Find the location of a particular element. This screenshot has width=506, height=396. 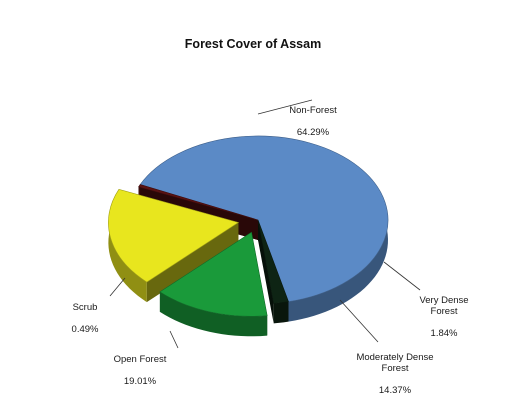

leader-open-forest is located at coordinates (174, 339).